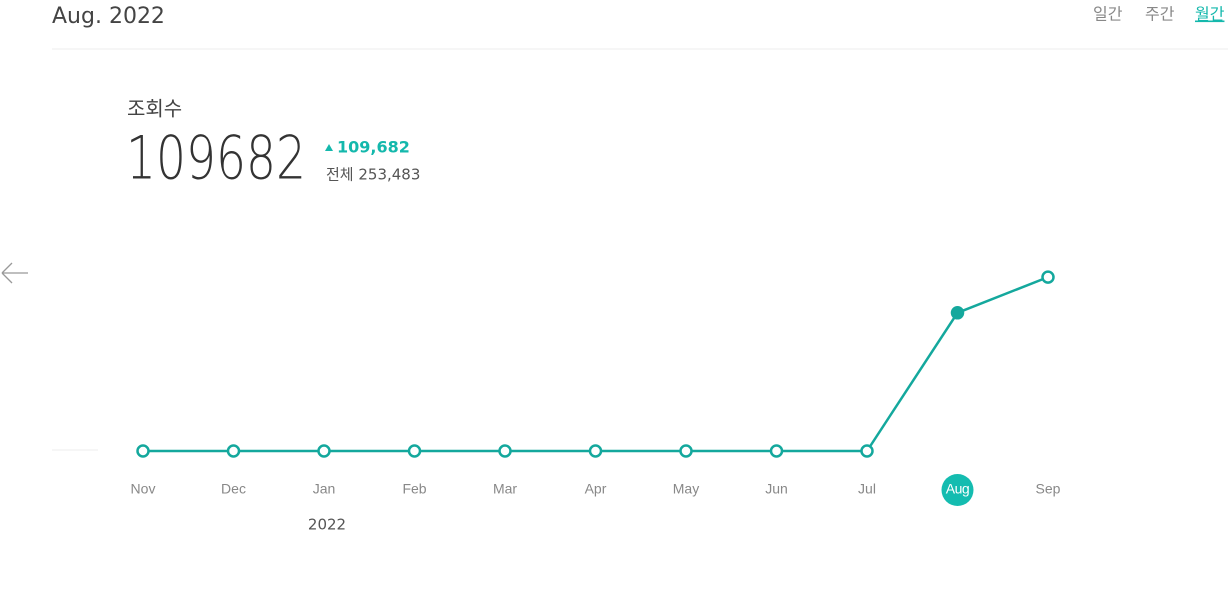 The width and height of the screenshot is (1228, 611). I want to click on metric-change: 109,682, so click(373, 147).